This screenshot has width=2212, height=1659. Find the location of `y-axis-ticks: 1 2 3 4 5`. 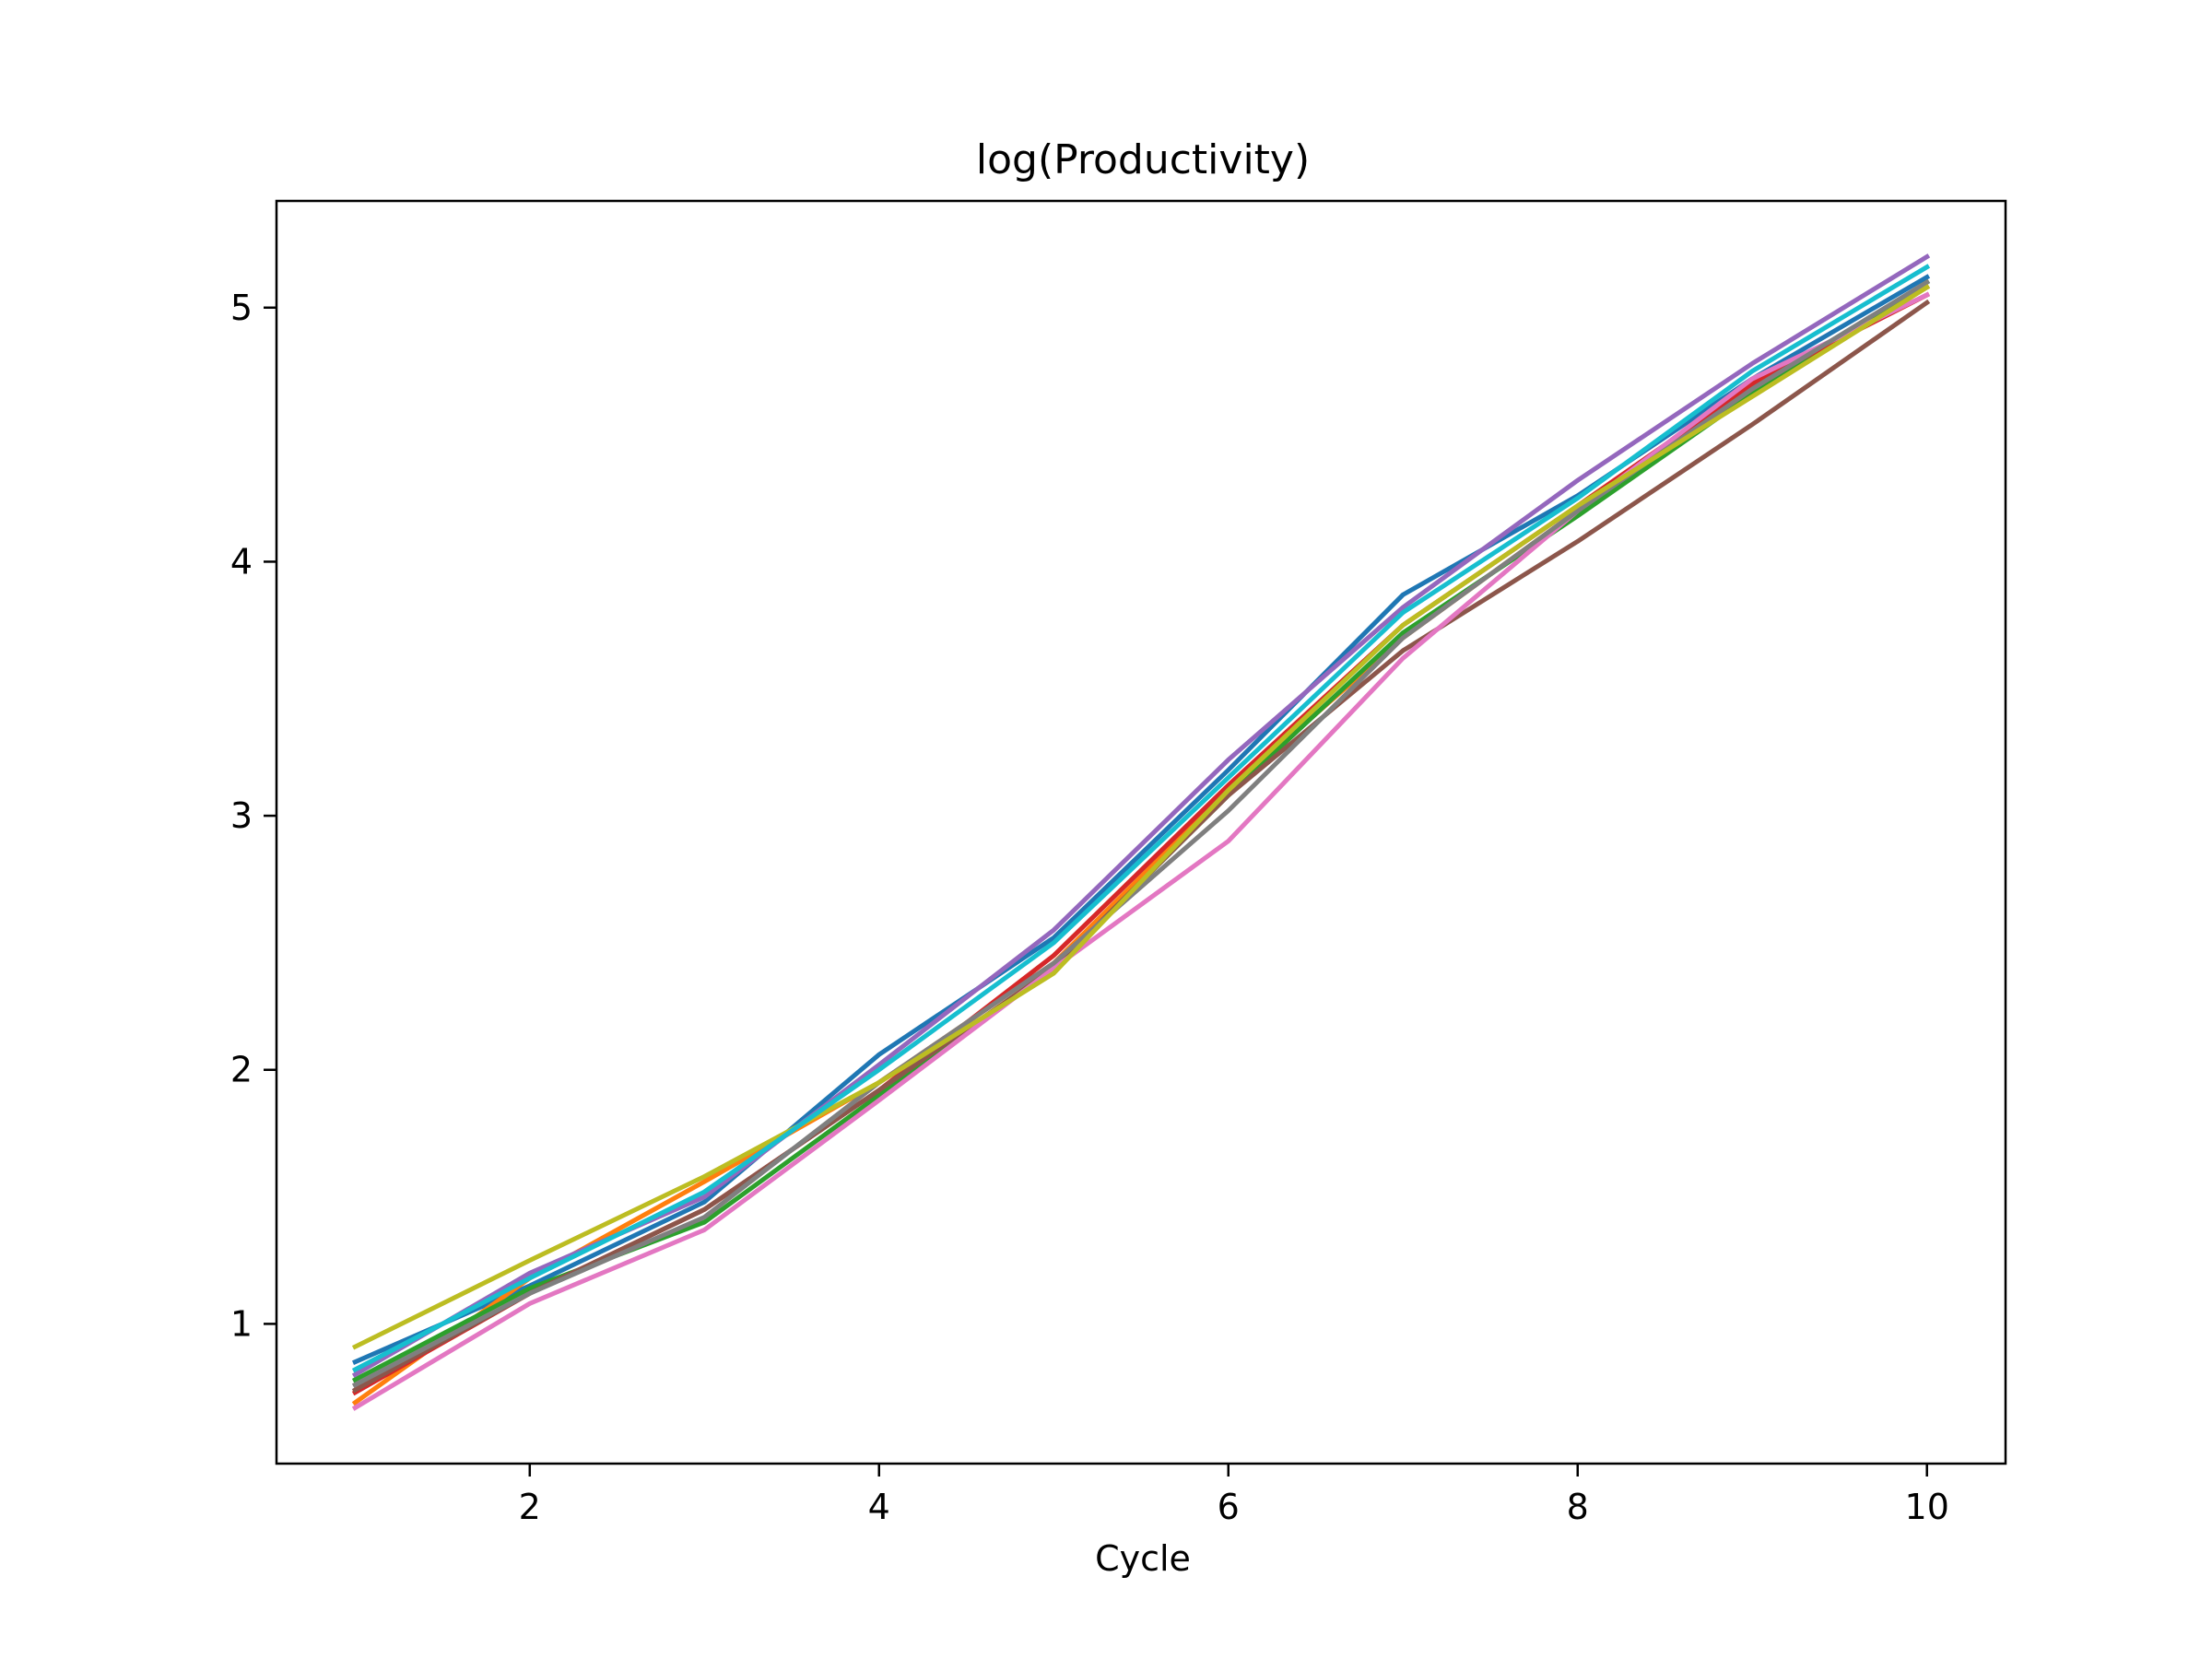

y-axis-ticks: 1 2 3 4 5 is located at coordinates (253, 816).